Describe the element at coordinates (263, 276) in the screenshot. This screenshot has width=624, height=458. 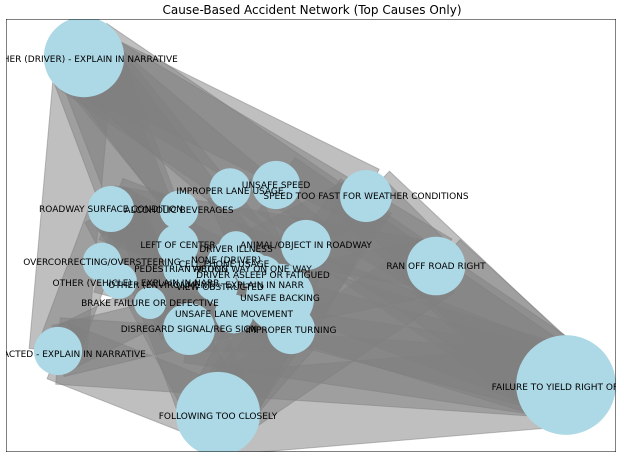
I see `node-label-asleep: DRIVER ASLEEP OR FATIGUED` at that location.